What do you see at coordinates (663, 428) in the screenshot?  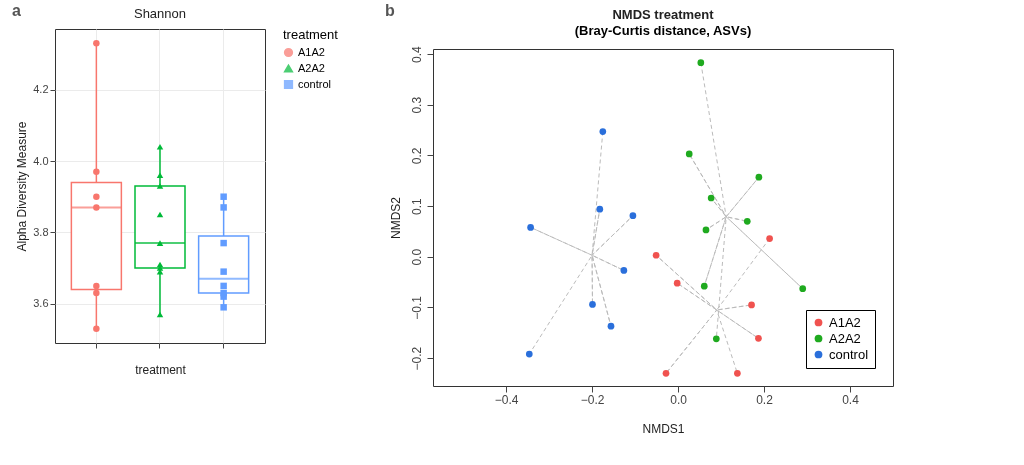 I see `x-axis-title: NMDS1` at bounding box center [663, 428].